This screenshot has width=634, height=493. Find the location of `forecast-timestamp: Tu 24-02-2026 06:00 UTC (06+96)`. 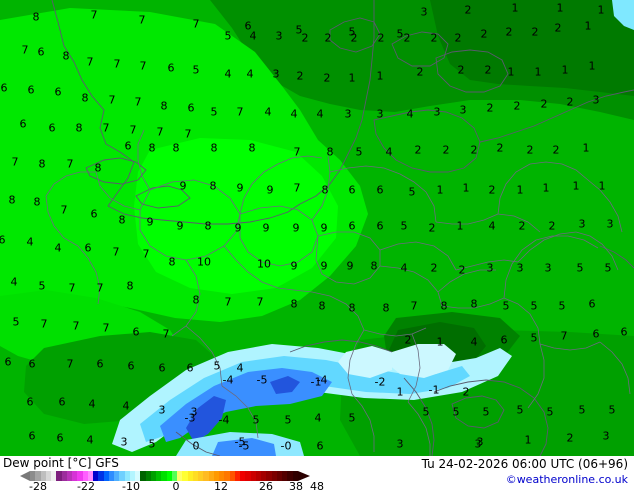

forecast-timestamp: Tu 24-02-2026 06:00 UTC (06+96) is located at coordinates (524, 464).